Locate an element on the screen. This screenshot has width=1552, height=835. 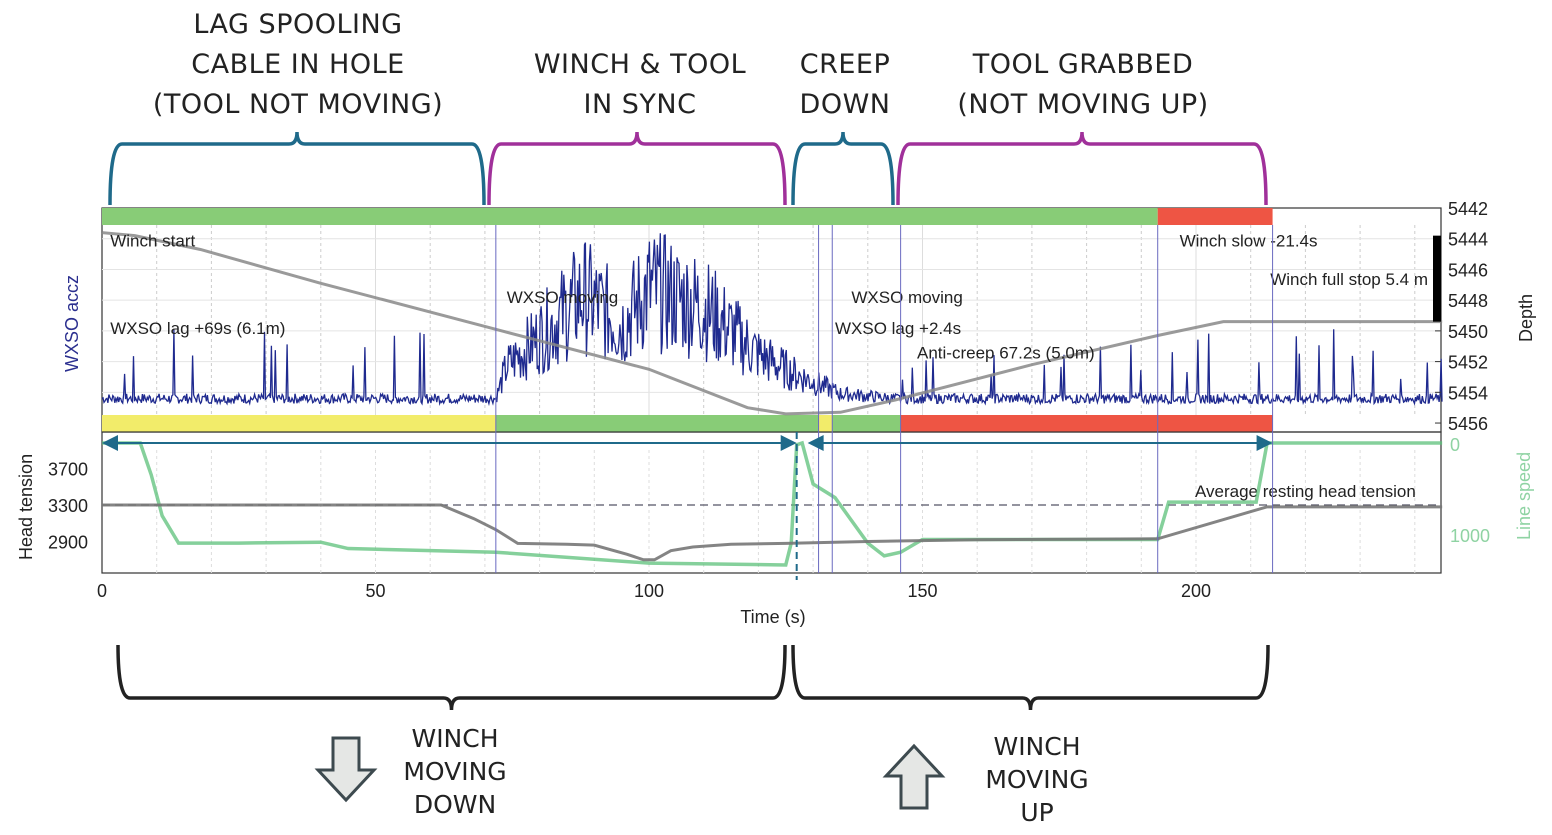
accz-axis-label: WXSO accz is located at coordinates (72, 323).